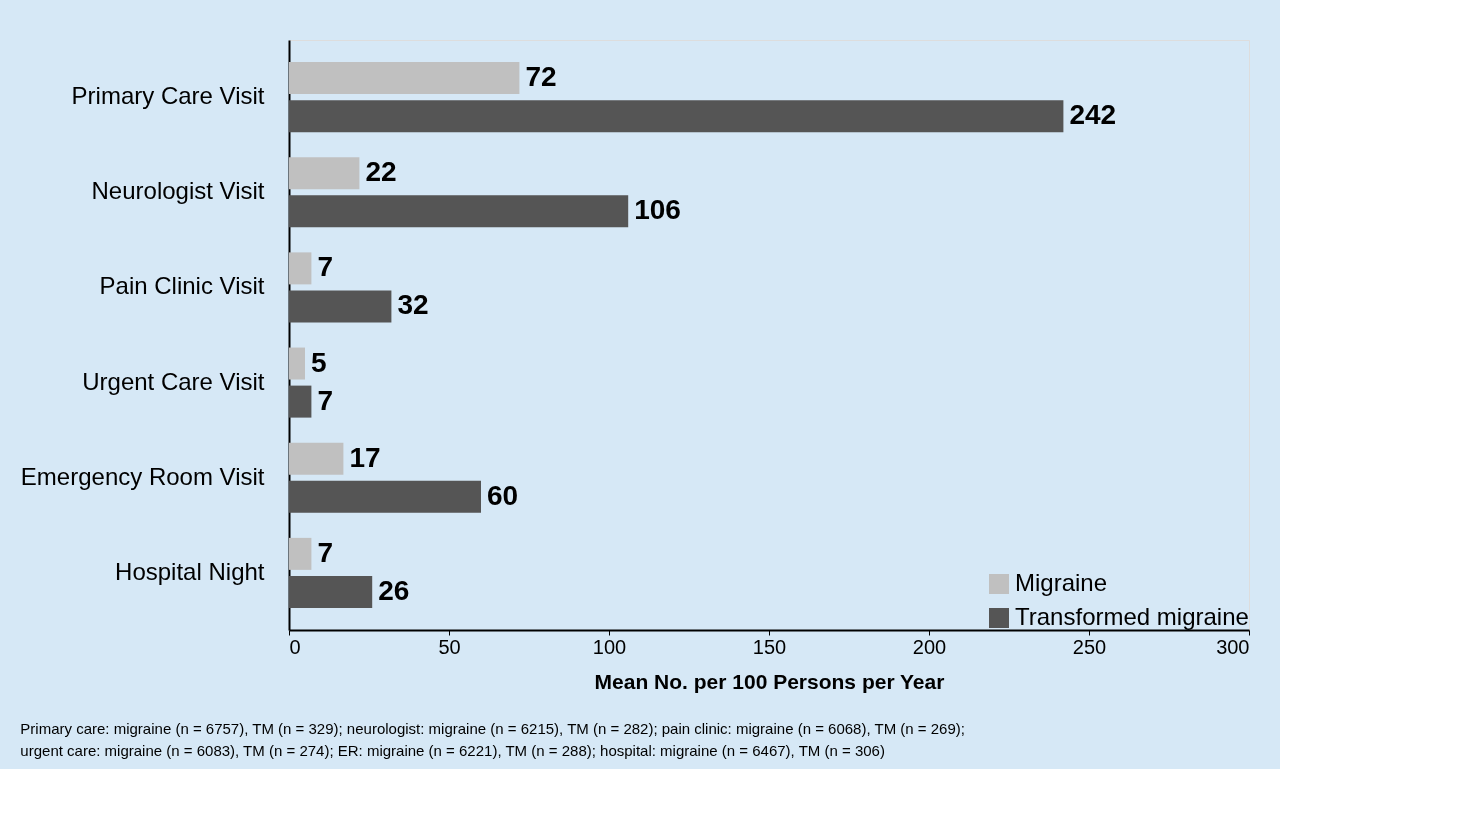  What do you see at coordinates (541, 77) in the screenshot?
I see `data-label: 72` at bounding box center [541, 77].